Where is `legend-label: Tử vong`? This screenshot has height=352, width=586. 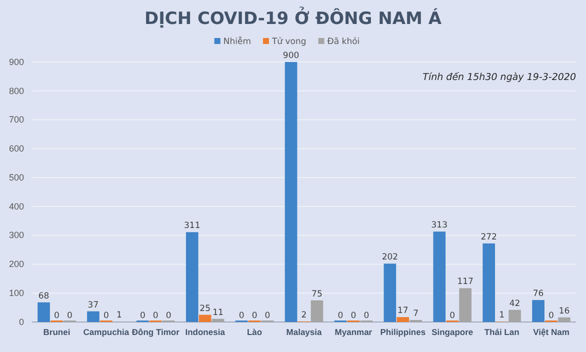 legend-label: Tử vong is located at coordinates (288, 42).